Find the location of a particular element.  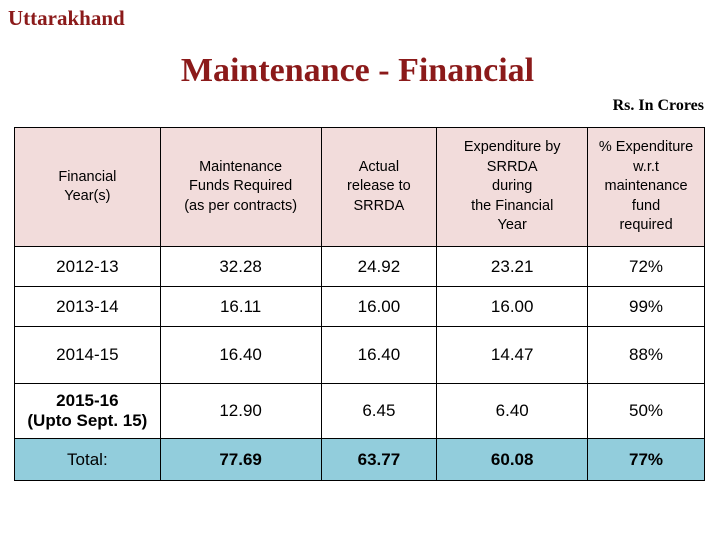

page-title: Maintenance - Financial is located at coordinates (357, 70).